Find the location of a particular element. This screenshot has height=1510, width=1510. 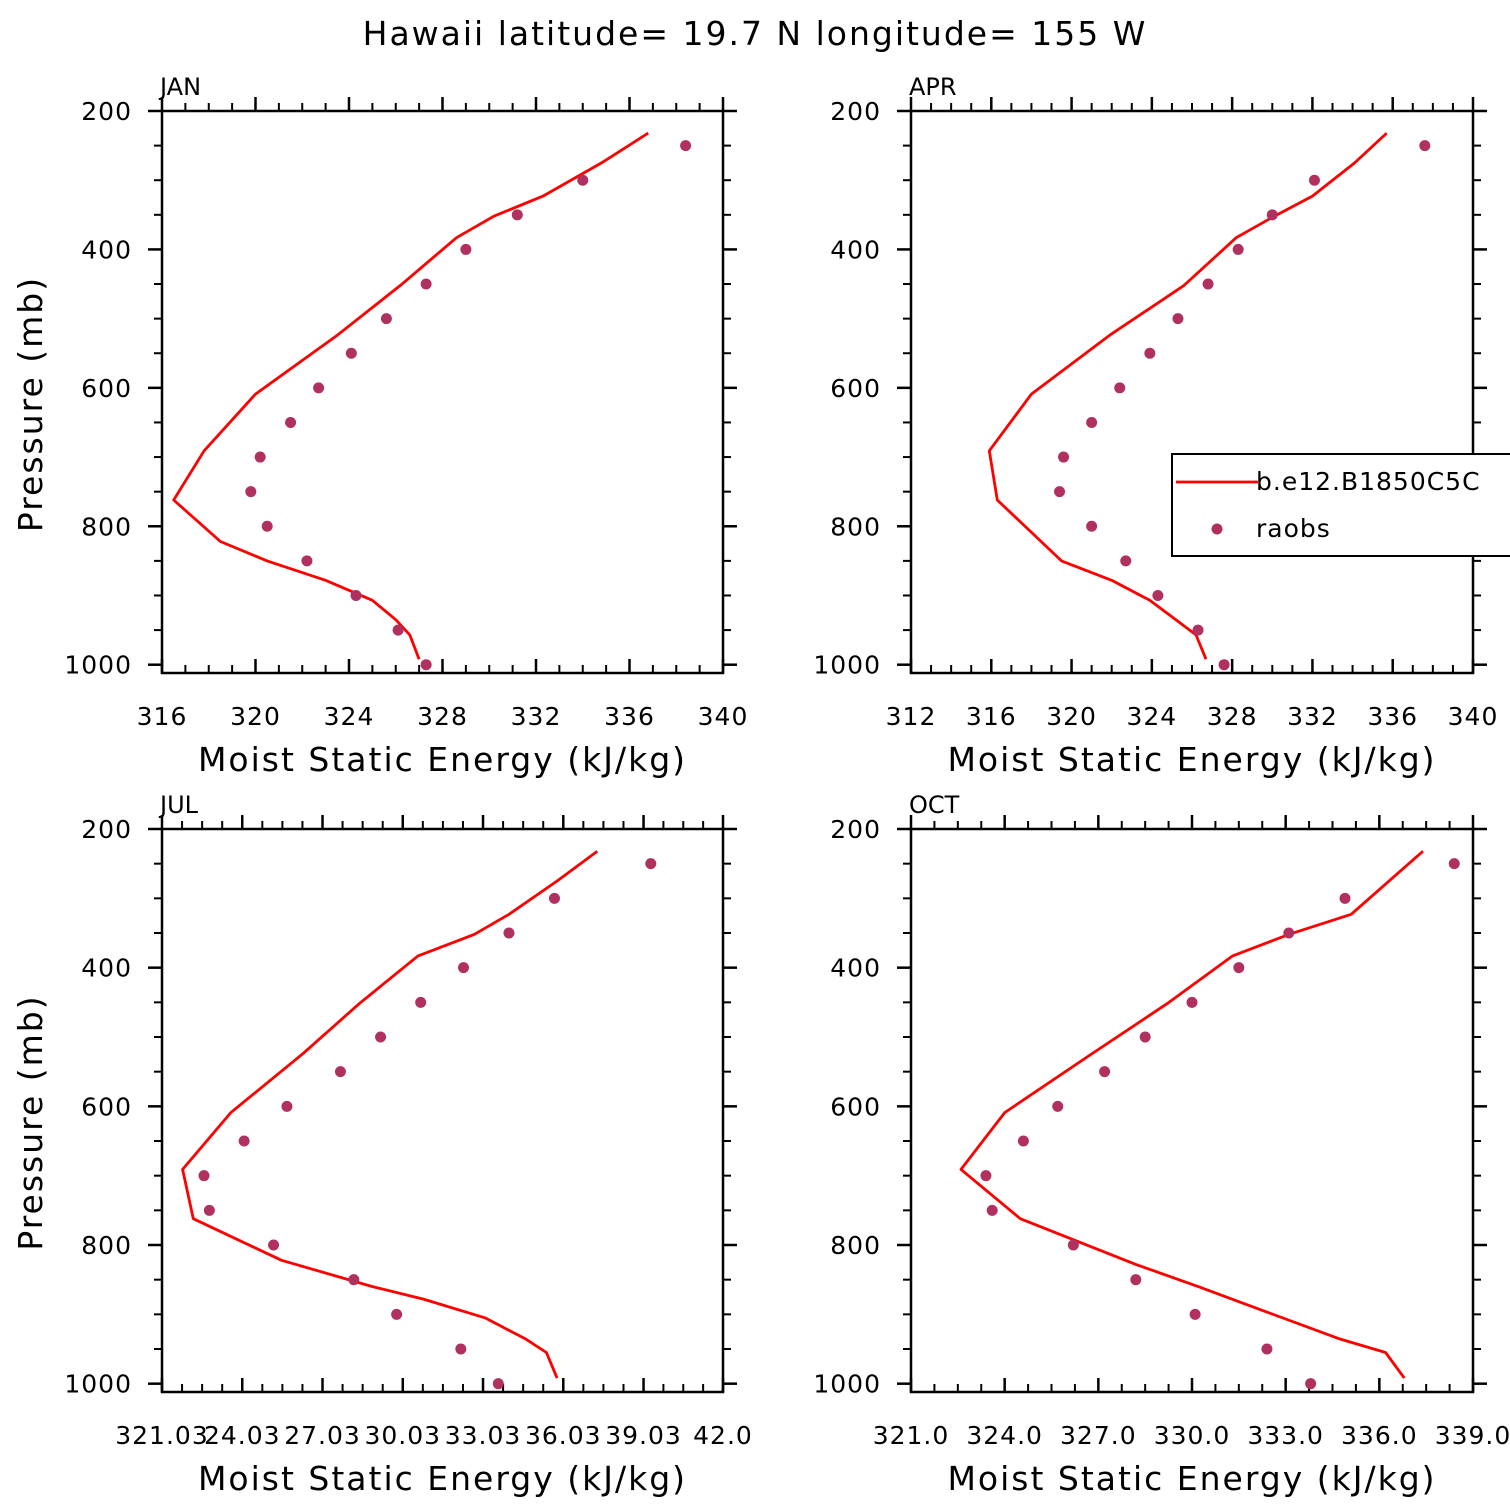

x-tick-label: 333.0 is located at coordinates (1285, 1435).